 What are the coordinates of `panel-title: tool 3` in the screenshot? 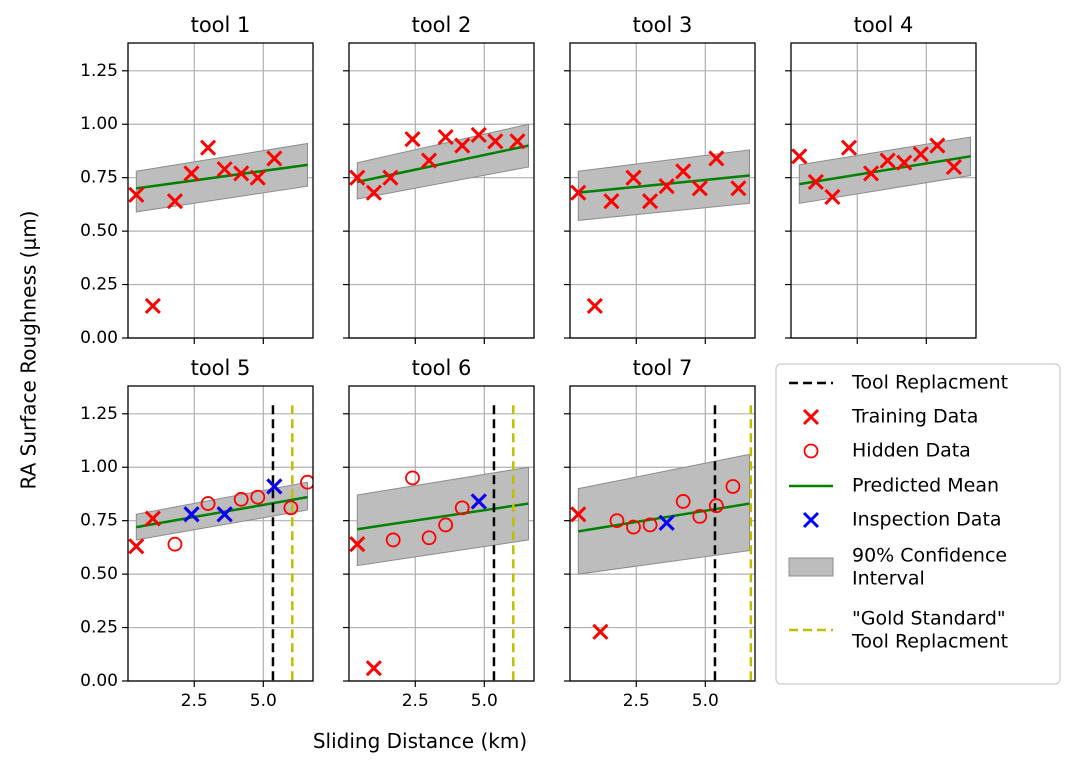 It's located at (663, 25).